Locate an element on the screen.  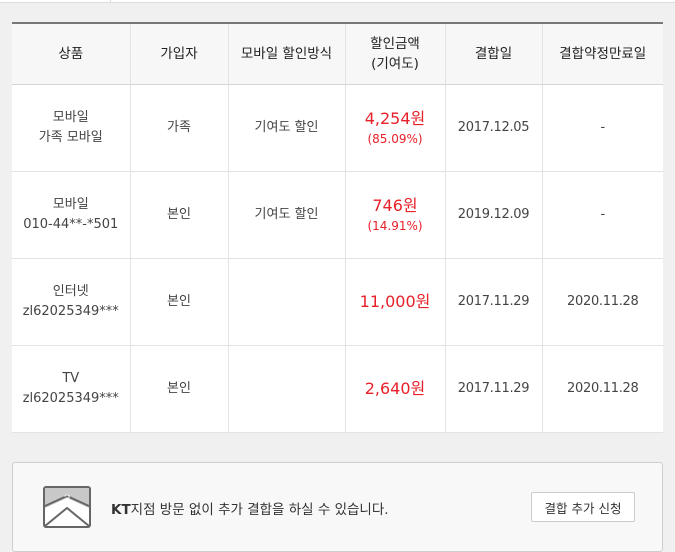
product-cell: 모바일 가족 모바일 is located at coordinates (71, 128).